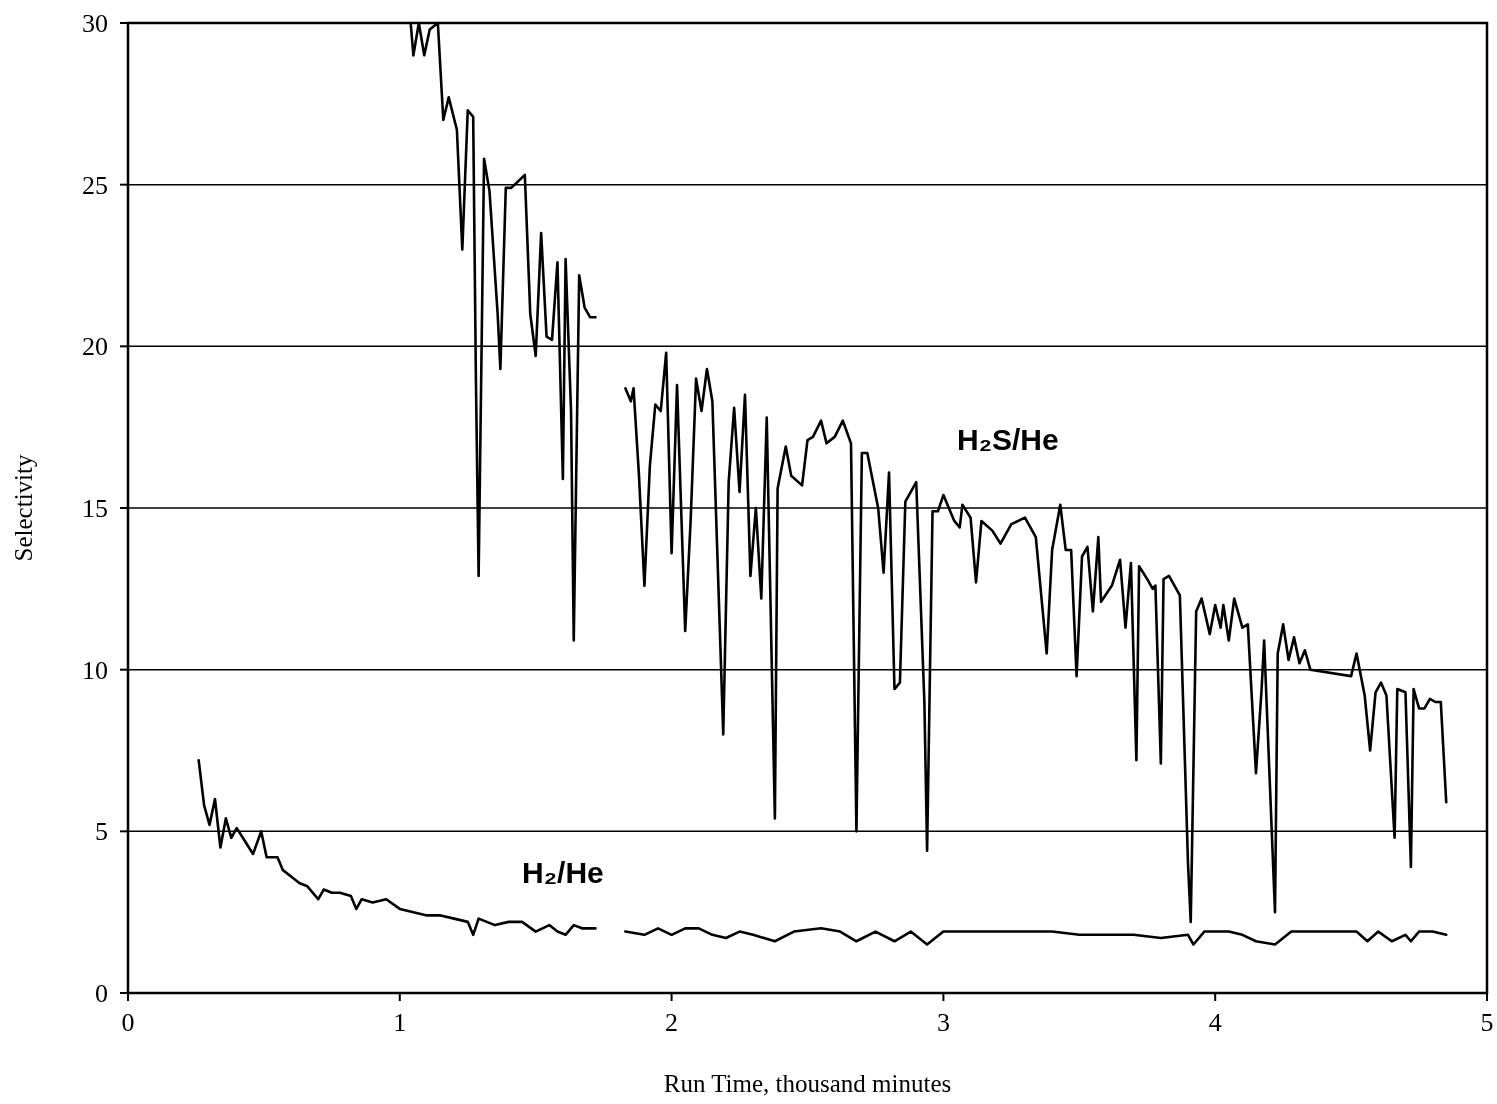 The height and width of the screenshot is (1104, 1497). Describe the element at coordinates (563, 873) in the screenshot. I see `series-label: H₂/He` at that location.